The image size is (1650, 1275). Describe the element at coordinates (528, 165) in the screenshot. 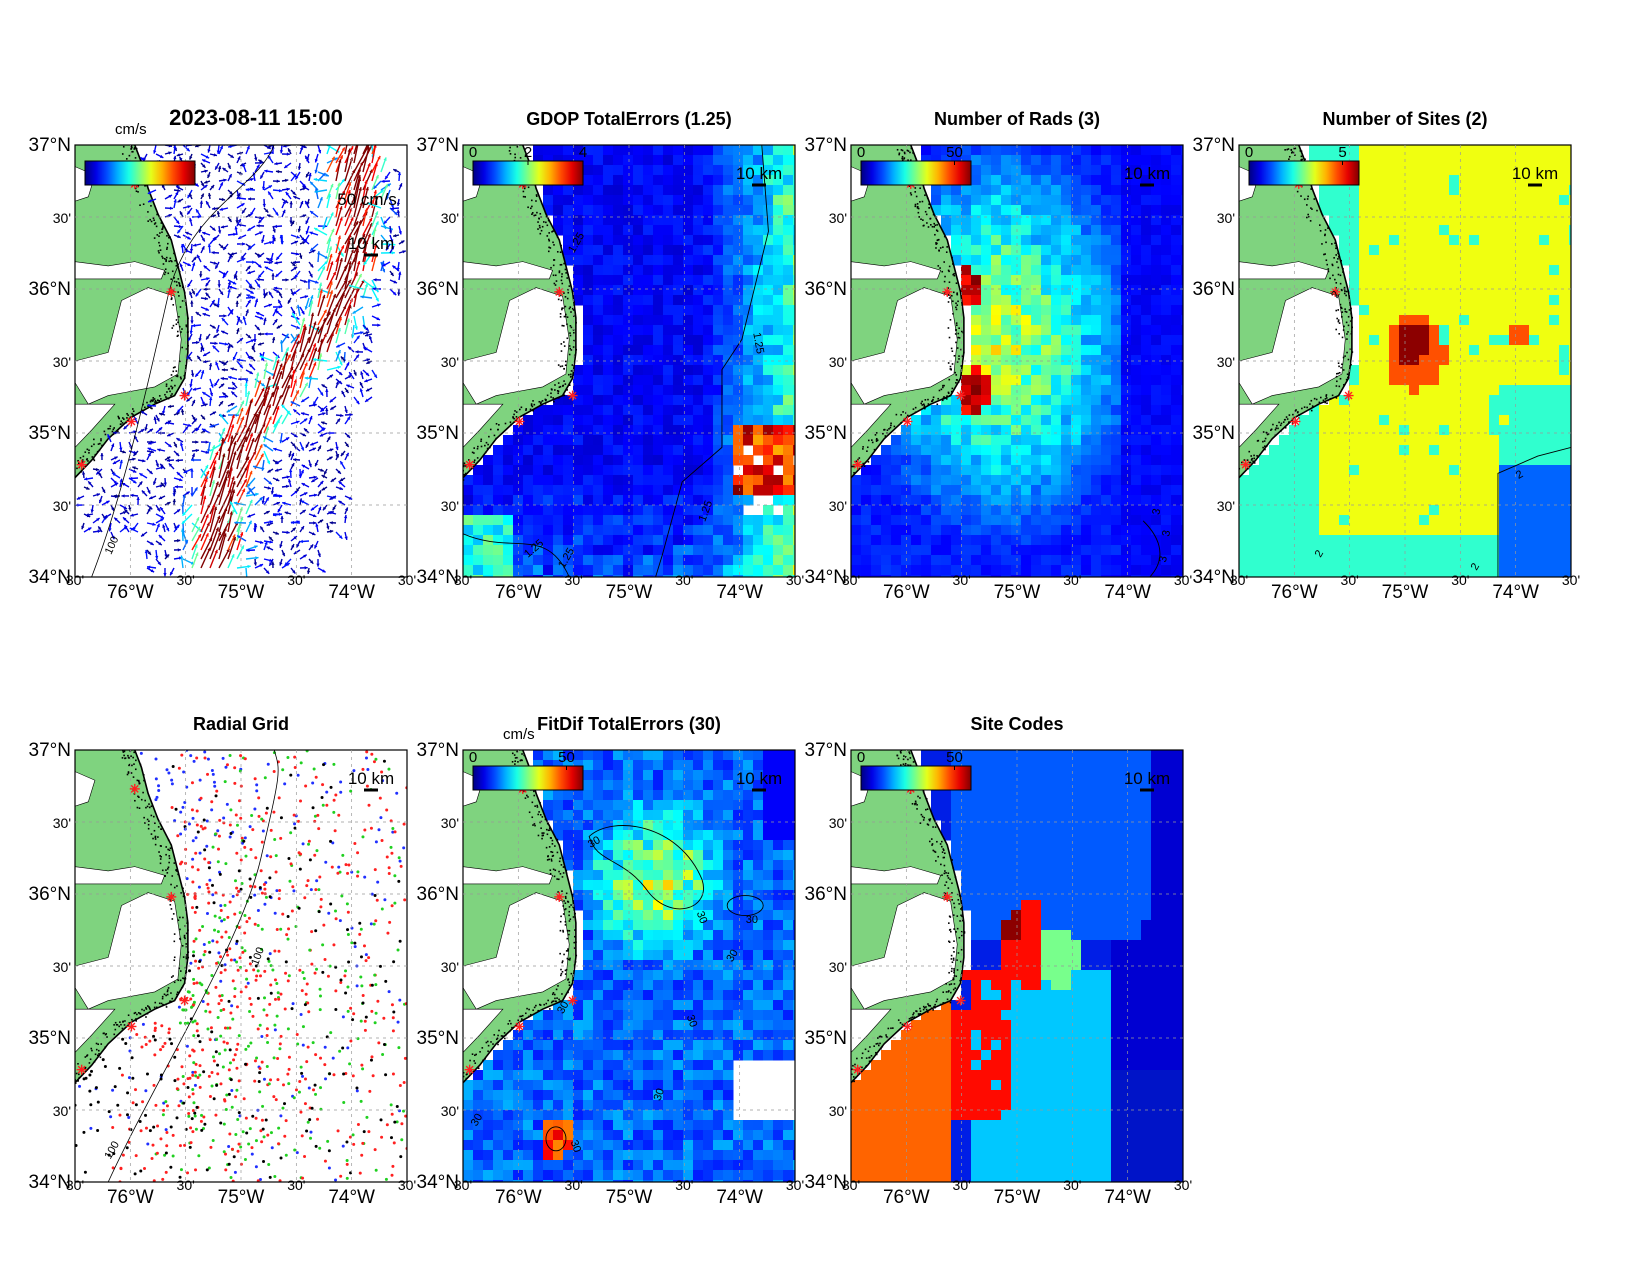

I see `colorbar: 0 2 4` at that location.